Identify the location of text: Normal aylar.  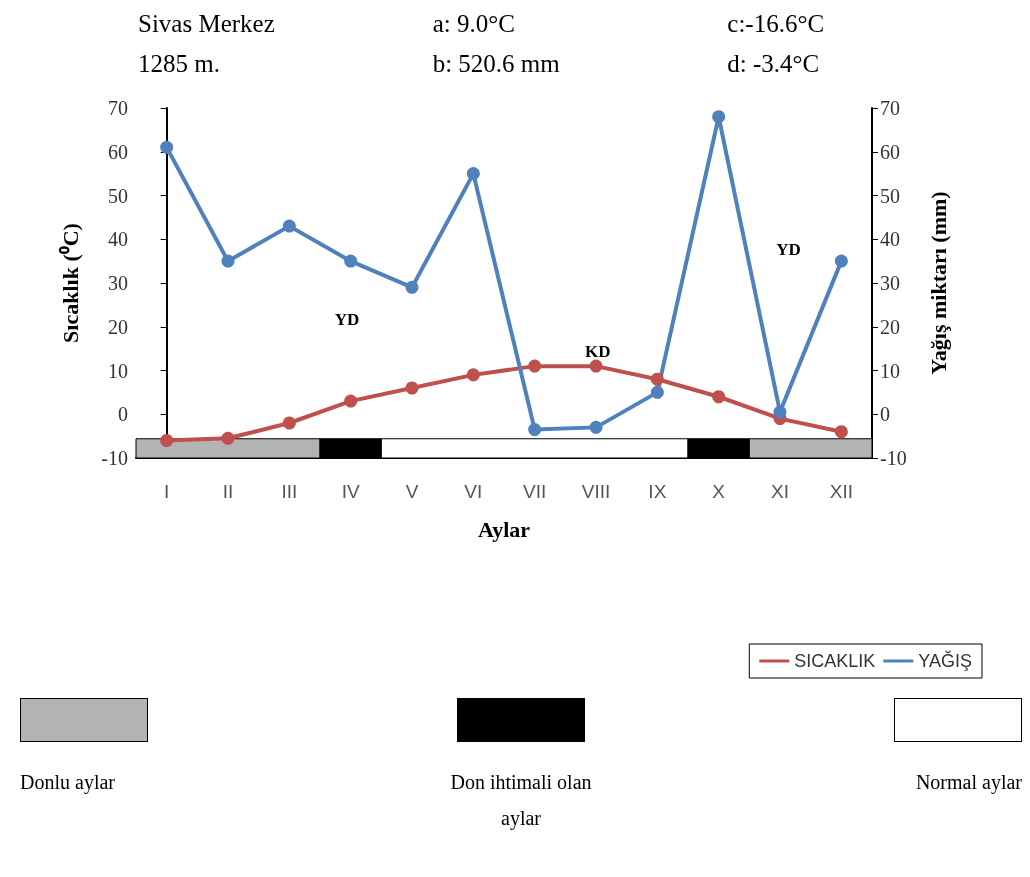
(968, 783).